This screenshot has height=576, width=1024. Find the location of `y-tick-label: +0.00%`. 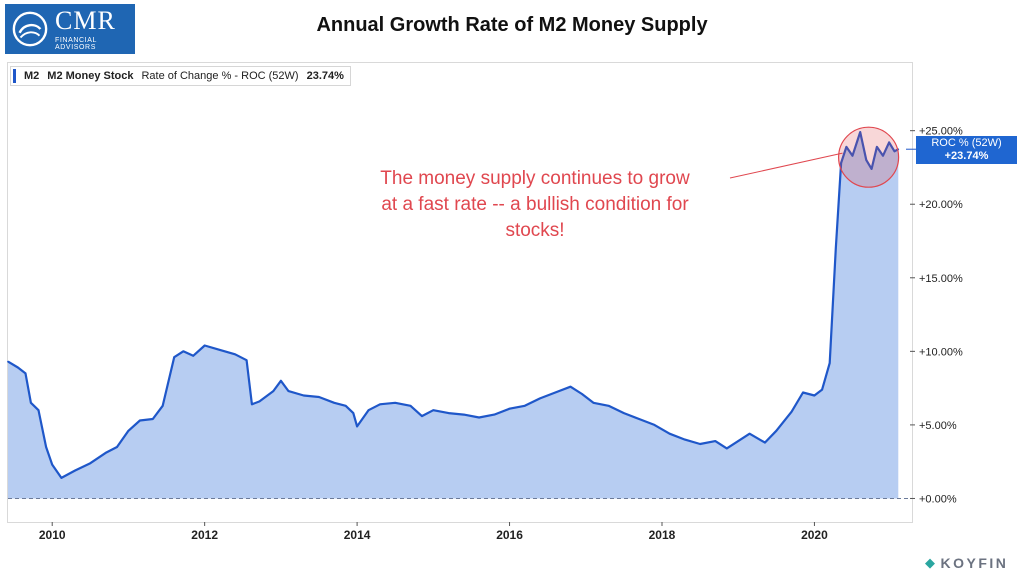

y-tick-label: +0.00% is located at coordinates (938, 499).